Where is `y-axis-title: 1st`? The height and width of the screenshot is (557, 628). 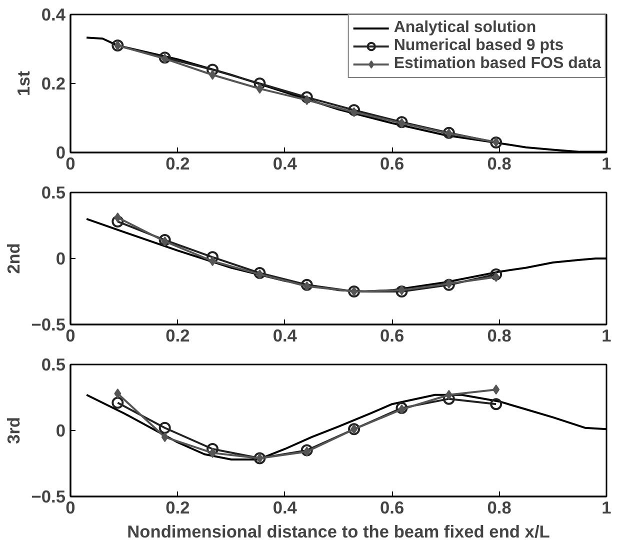 y-axis-title: 1st is located at coordinates (23, 83).